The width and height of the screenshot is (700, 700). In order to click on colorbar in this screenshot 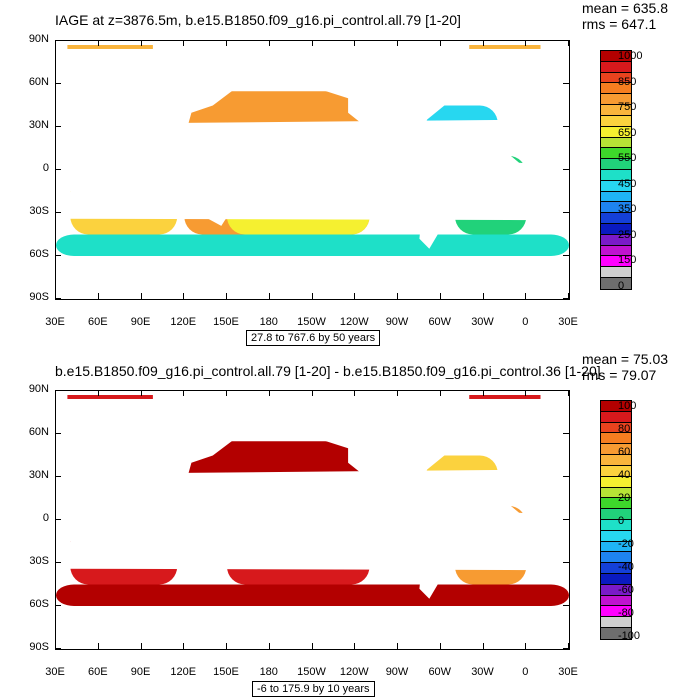, I will do `click(616, 520)`.